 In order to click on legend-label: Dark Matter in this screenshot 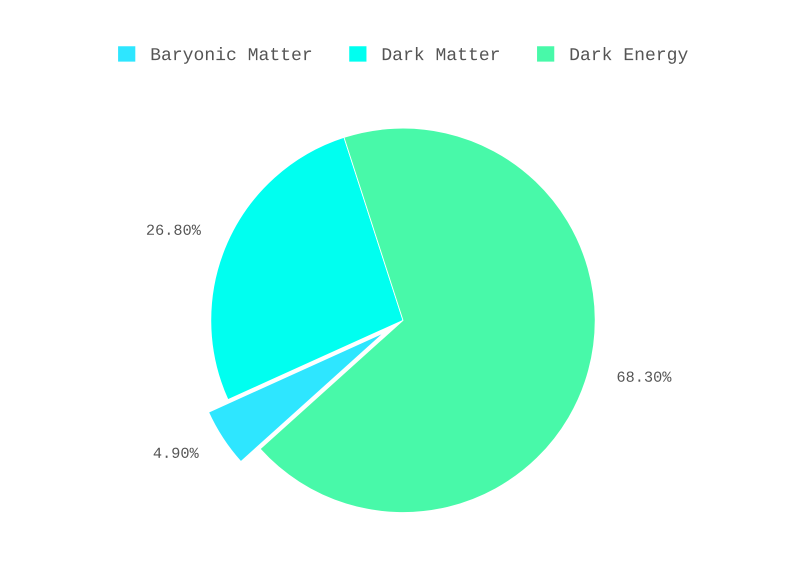, I will do `click(440, 53)`.